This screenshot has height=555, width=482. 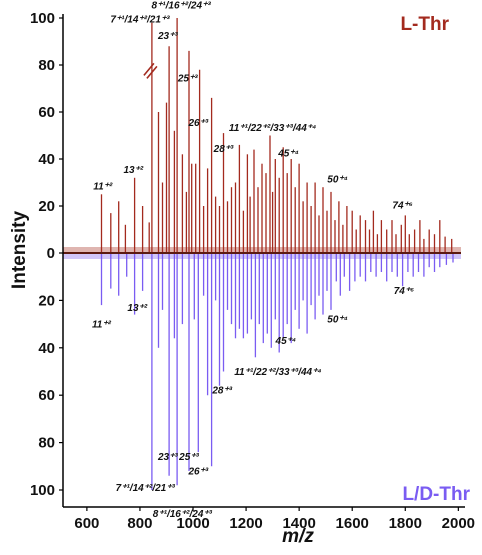 I want to click on annotation-bottom-15: 50⁺⁴, so click(x=337, y=320).